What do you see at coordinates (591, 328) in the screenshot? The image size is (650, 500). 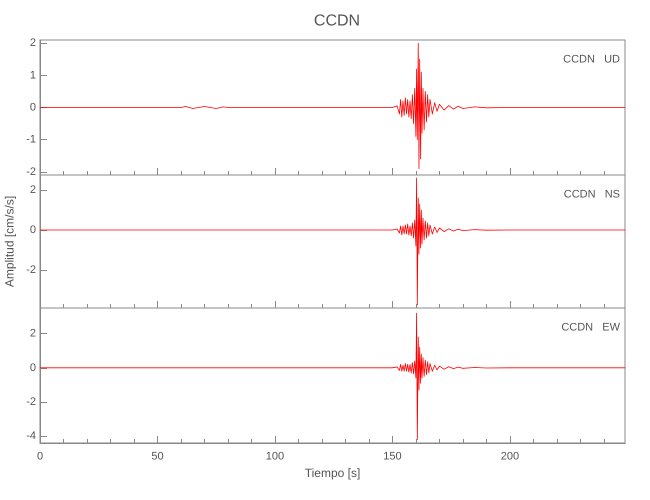 I see `annotation: CCDN EW` at bounding box center [591, 328].